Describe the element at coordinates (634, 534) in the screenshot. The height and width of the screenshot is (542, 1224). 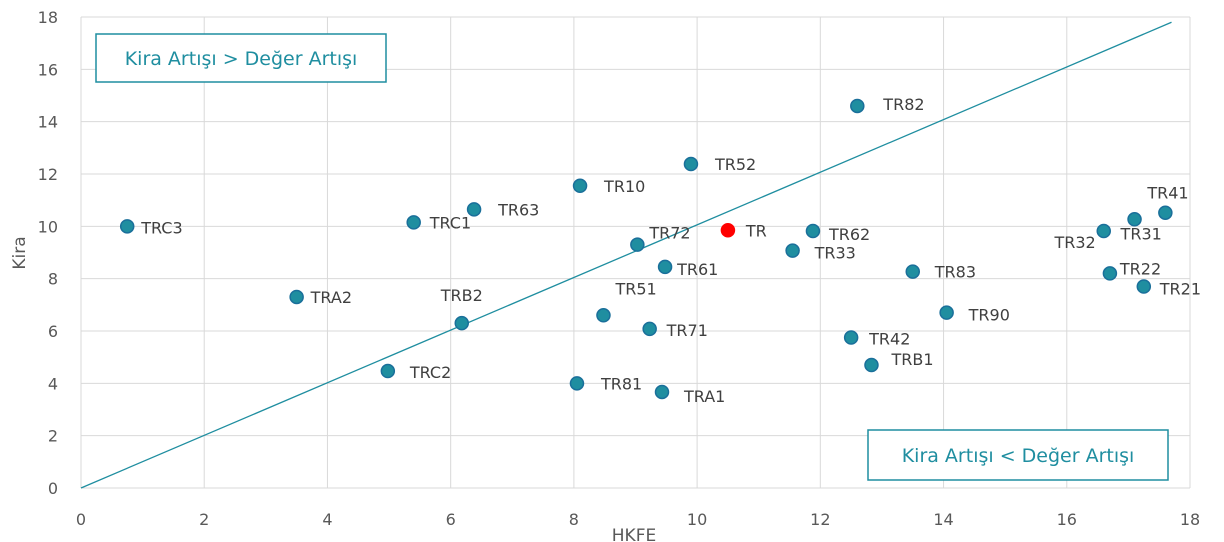
I see `x-axis-title: HKFE` at that location.